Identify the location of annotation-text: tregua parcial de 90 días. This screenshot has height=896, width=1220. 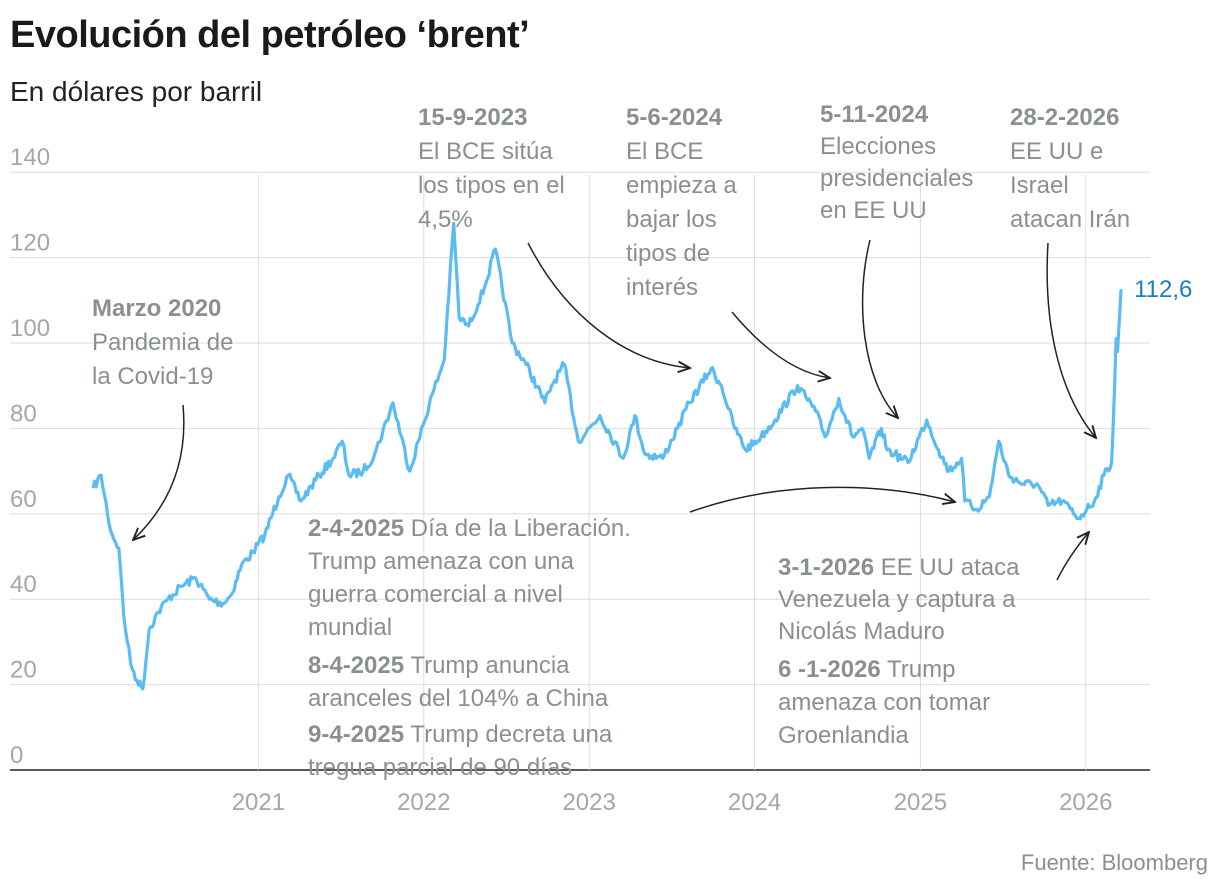
(440, 767).